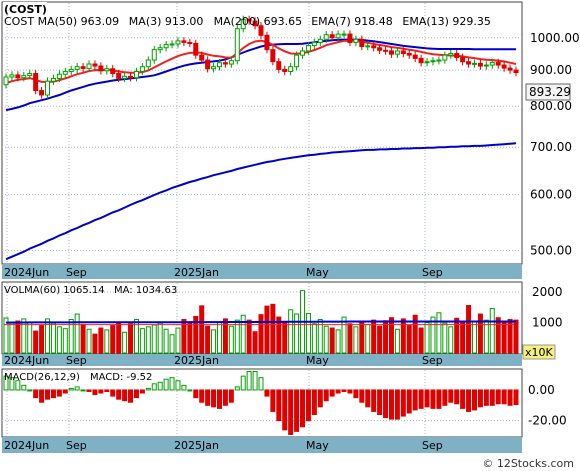 The height and width of the screenshot is (471, 580). I want to click on volume-y-axis: 2000 1000, so click(547, 307).